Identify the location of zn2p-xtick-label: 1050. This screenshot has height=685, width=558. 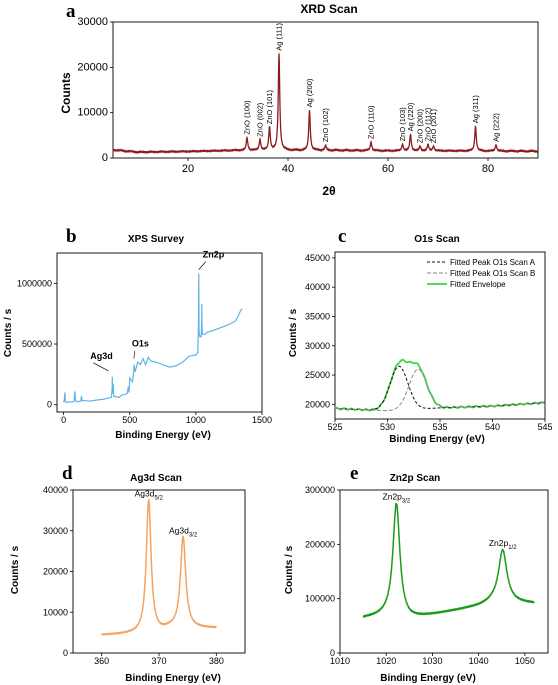
(525, 661).